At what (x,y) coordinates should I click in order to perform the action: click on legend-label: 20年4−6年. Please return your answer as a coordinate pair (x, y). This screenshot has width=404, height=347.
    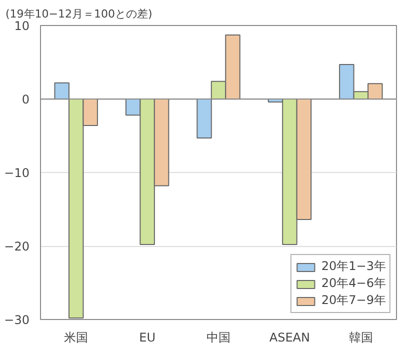
    Looking at the image, I should click on (353, 283).